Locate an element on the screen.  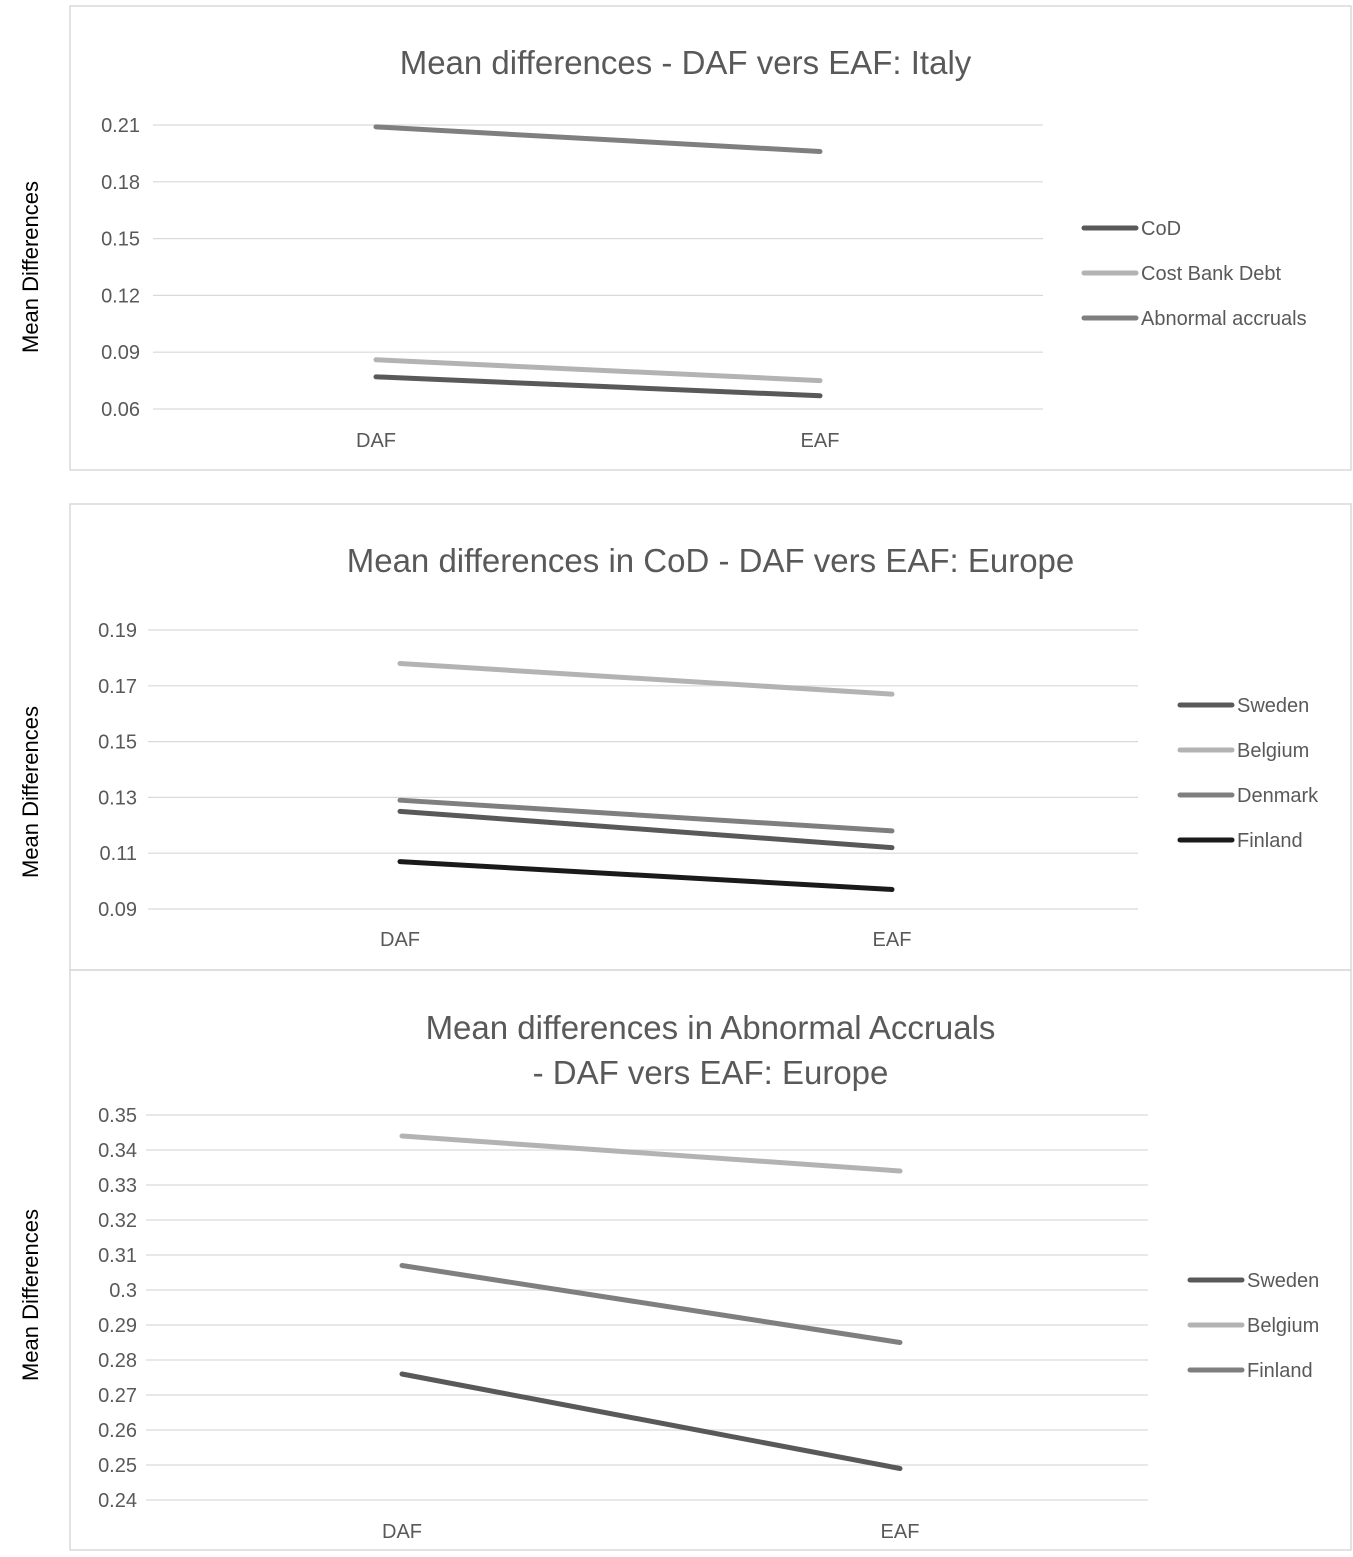
legend-label: Cost Bank Debt is located at coordinates (1211, 274).